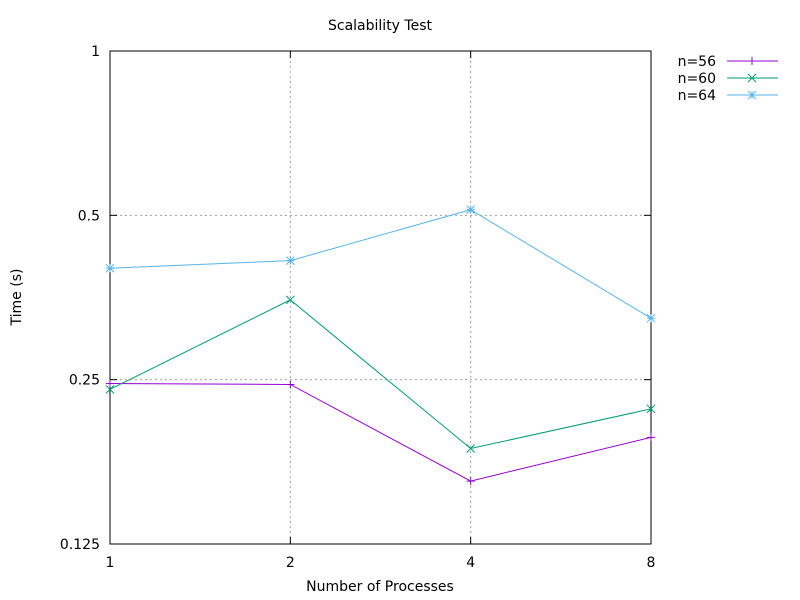 The width and height of the screenshot is (800, 600). I want to click on y-tick-labels: 0.125 0.25 0.5 1, so click(80, 298).